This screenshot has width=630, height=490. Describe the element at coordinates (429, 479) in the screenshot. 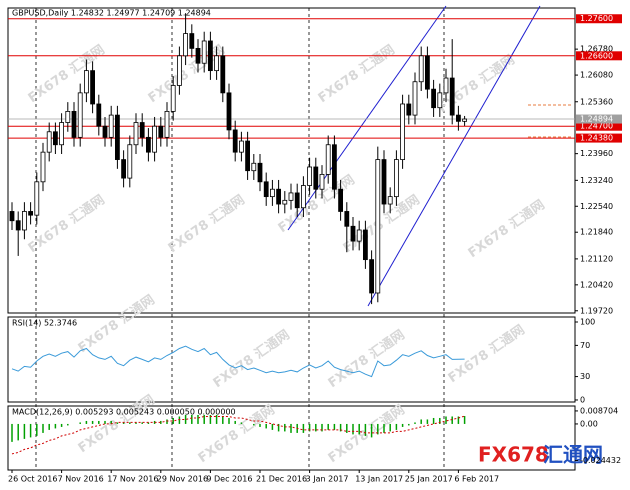

I see `x-tick-label: 25 Jan 2017` at that location.